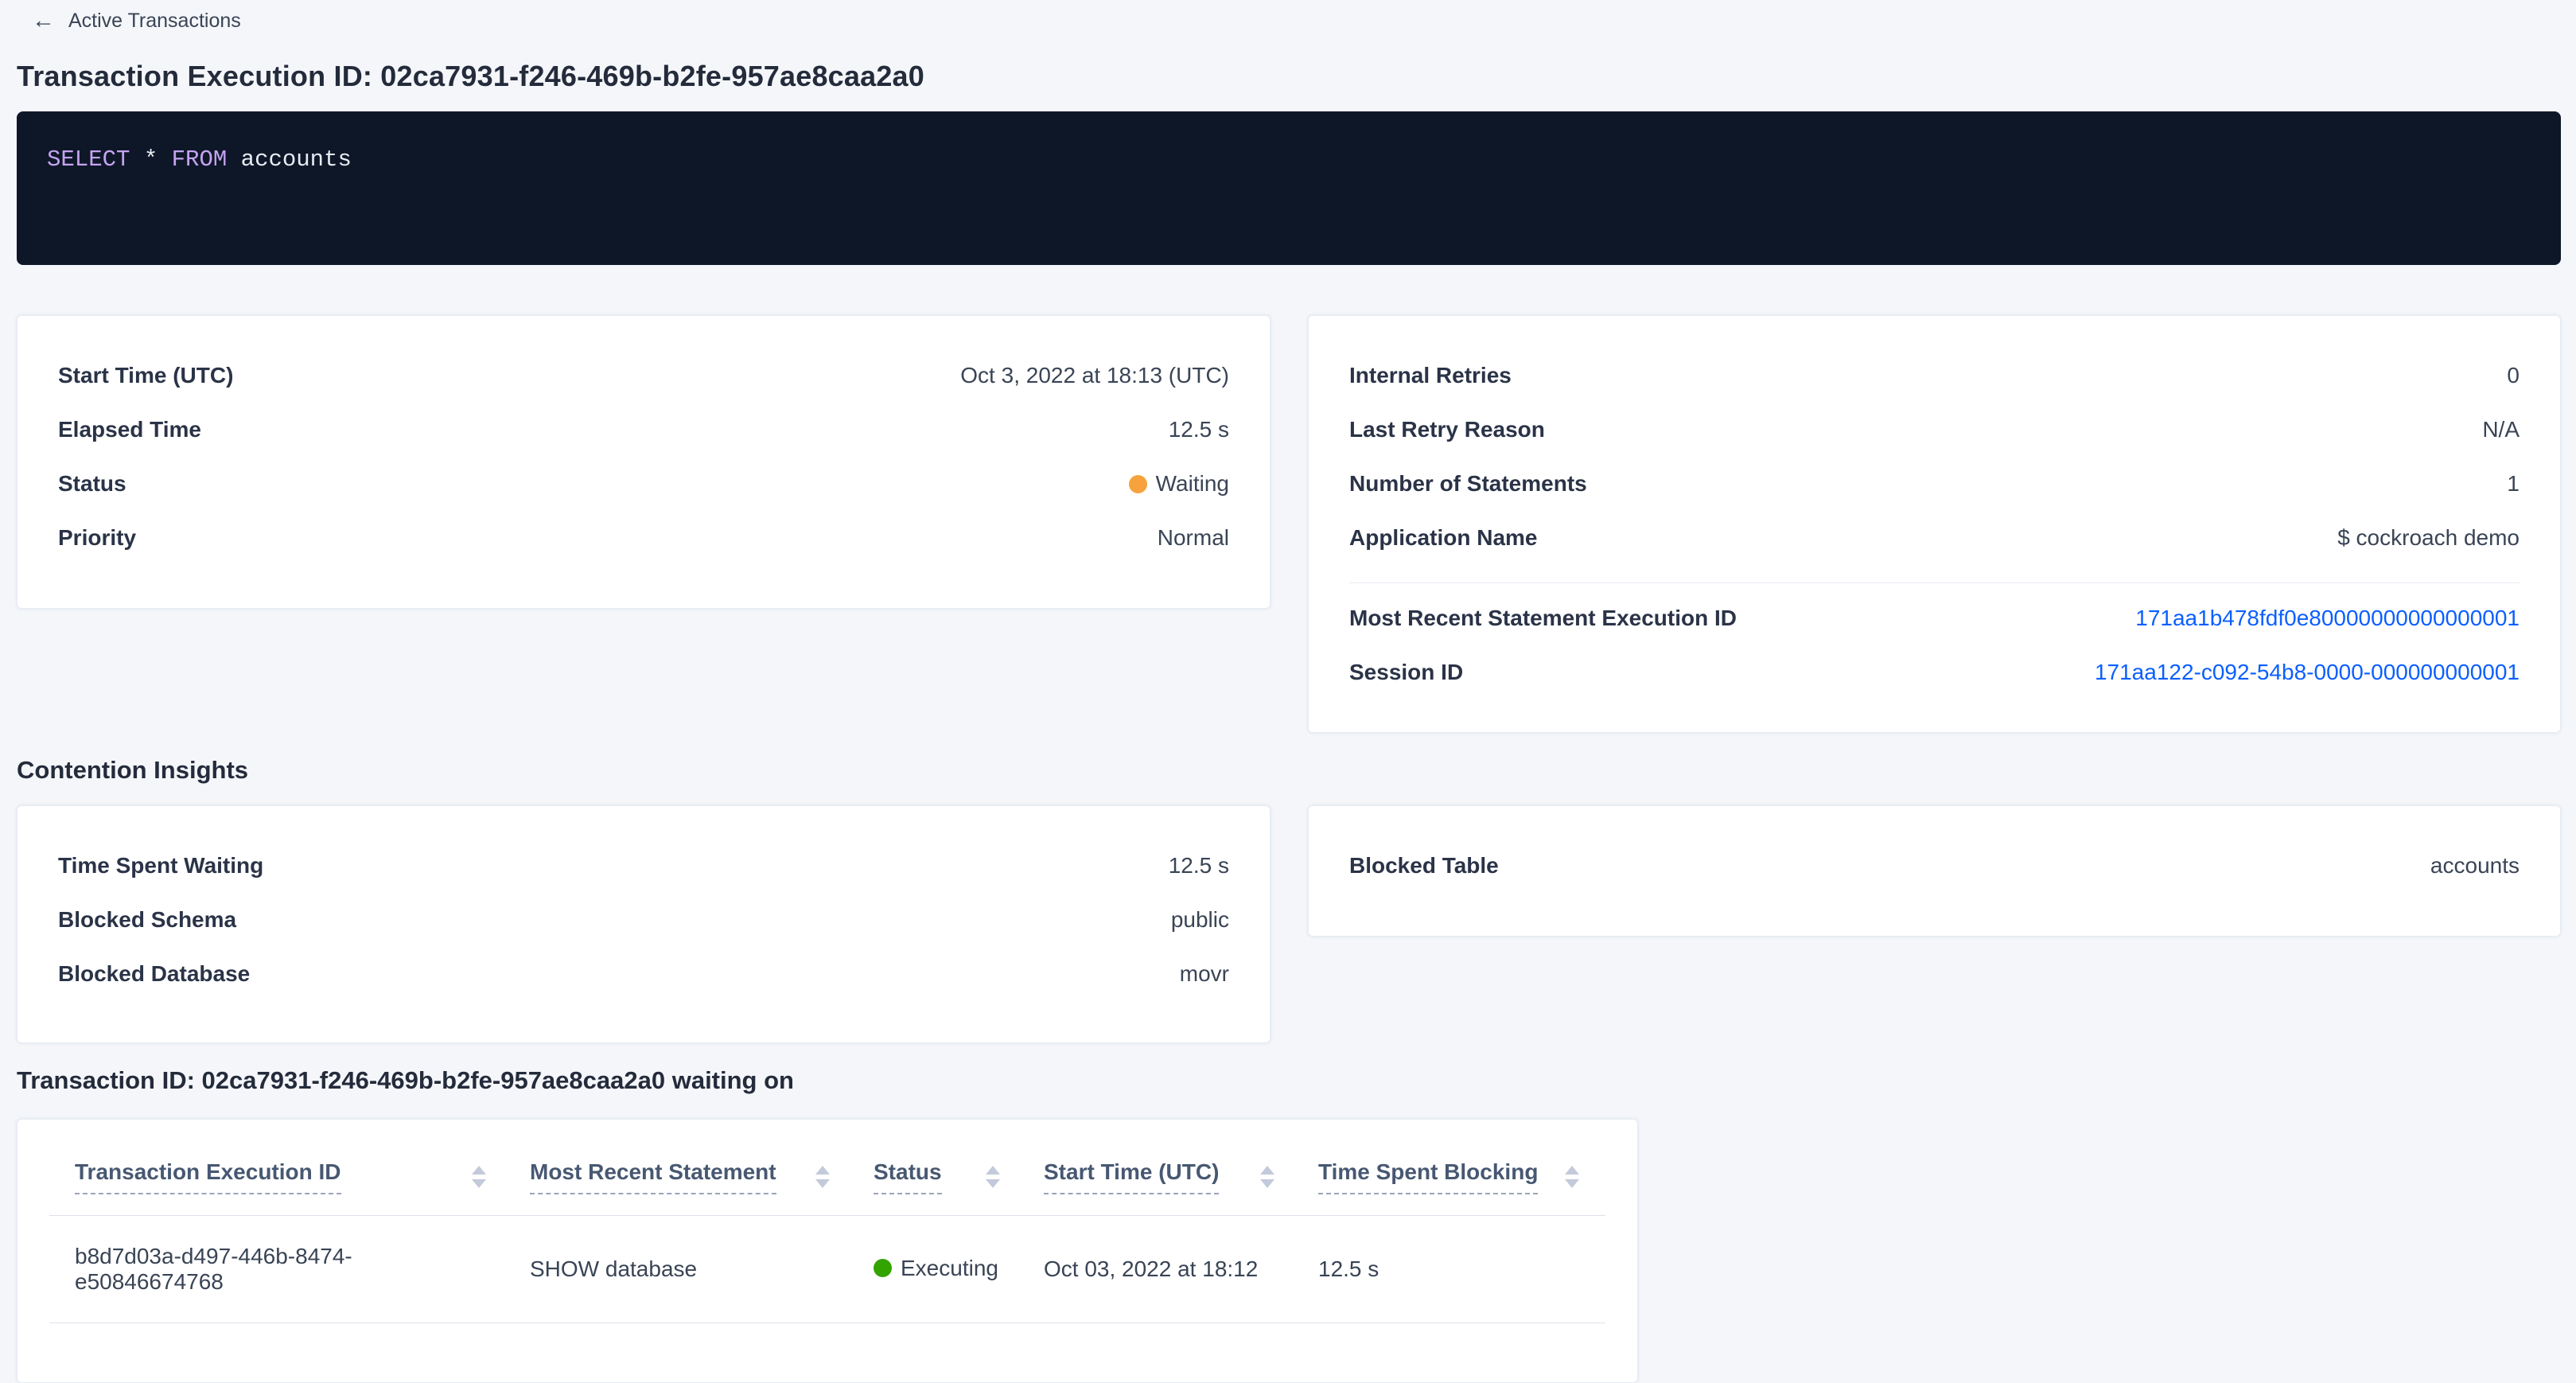  What do you see at coordinates (1349, 1268) in the screenshot?
I see `cell-time-spent-blocking: 12.5 s` at bounding box center [1349, 1268].